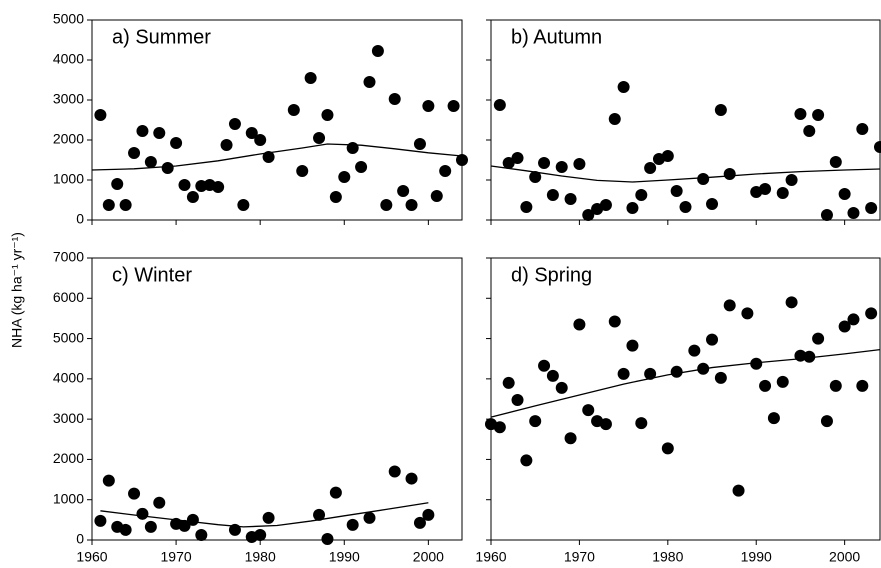  I want to click on y-tick-label: 3000, so click(68, 99).